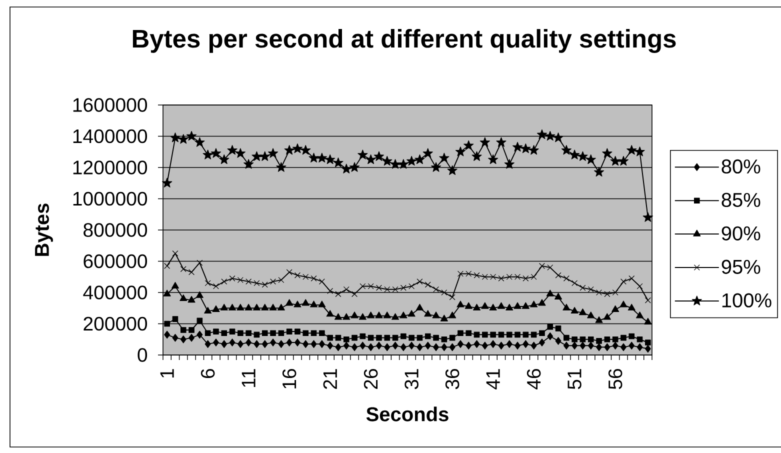  I want to click on y-tick-label: 0, so click(143, 355).